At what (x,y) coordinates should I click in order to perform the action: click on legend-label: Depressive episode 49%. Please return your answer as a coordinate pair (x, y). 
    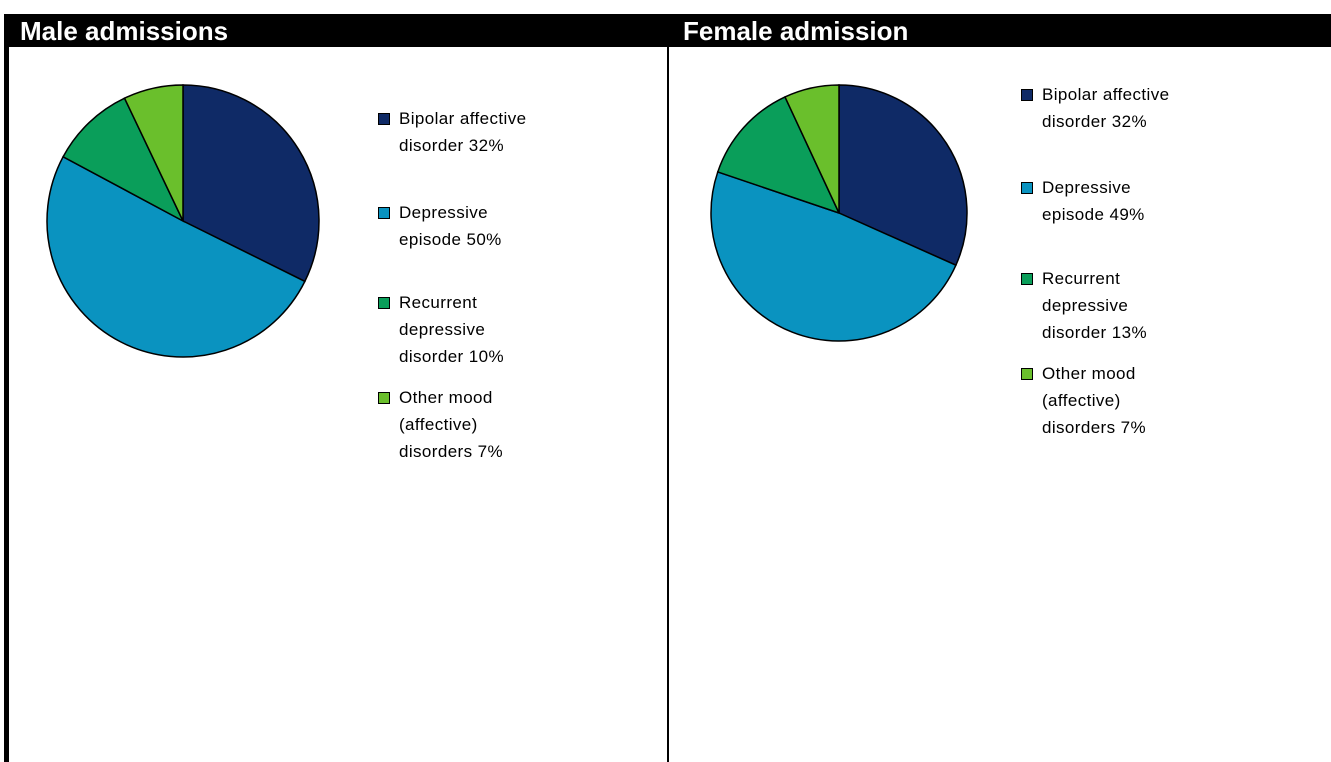
    Looking at the image, I should click on (1093, 201).